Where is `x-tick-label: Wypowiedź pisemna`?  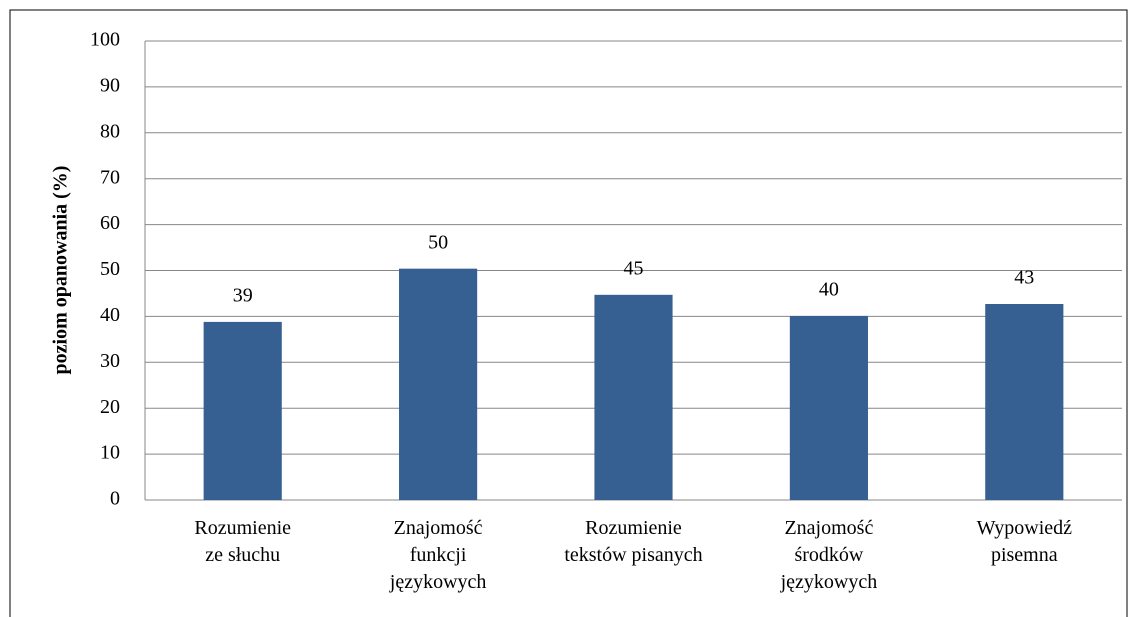
x-tick-label: Wypowiedź pisemna is located at coordinates (1024, 541).